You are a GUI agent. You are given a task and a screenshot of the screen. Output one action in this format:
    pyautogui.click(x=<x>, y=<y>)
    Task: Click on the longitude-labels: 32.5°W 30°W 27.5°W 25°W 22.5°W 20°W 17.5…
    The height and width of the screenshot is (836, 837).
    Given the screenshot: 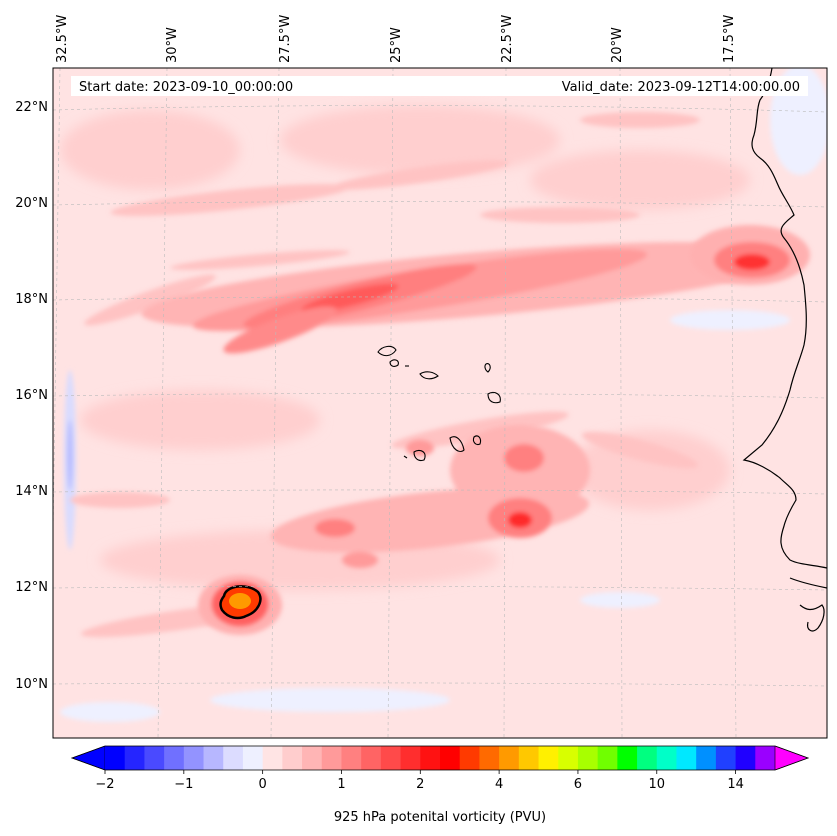 What is the action you would take?
    pyautogui.click(x=396, y=39)
    